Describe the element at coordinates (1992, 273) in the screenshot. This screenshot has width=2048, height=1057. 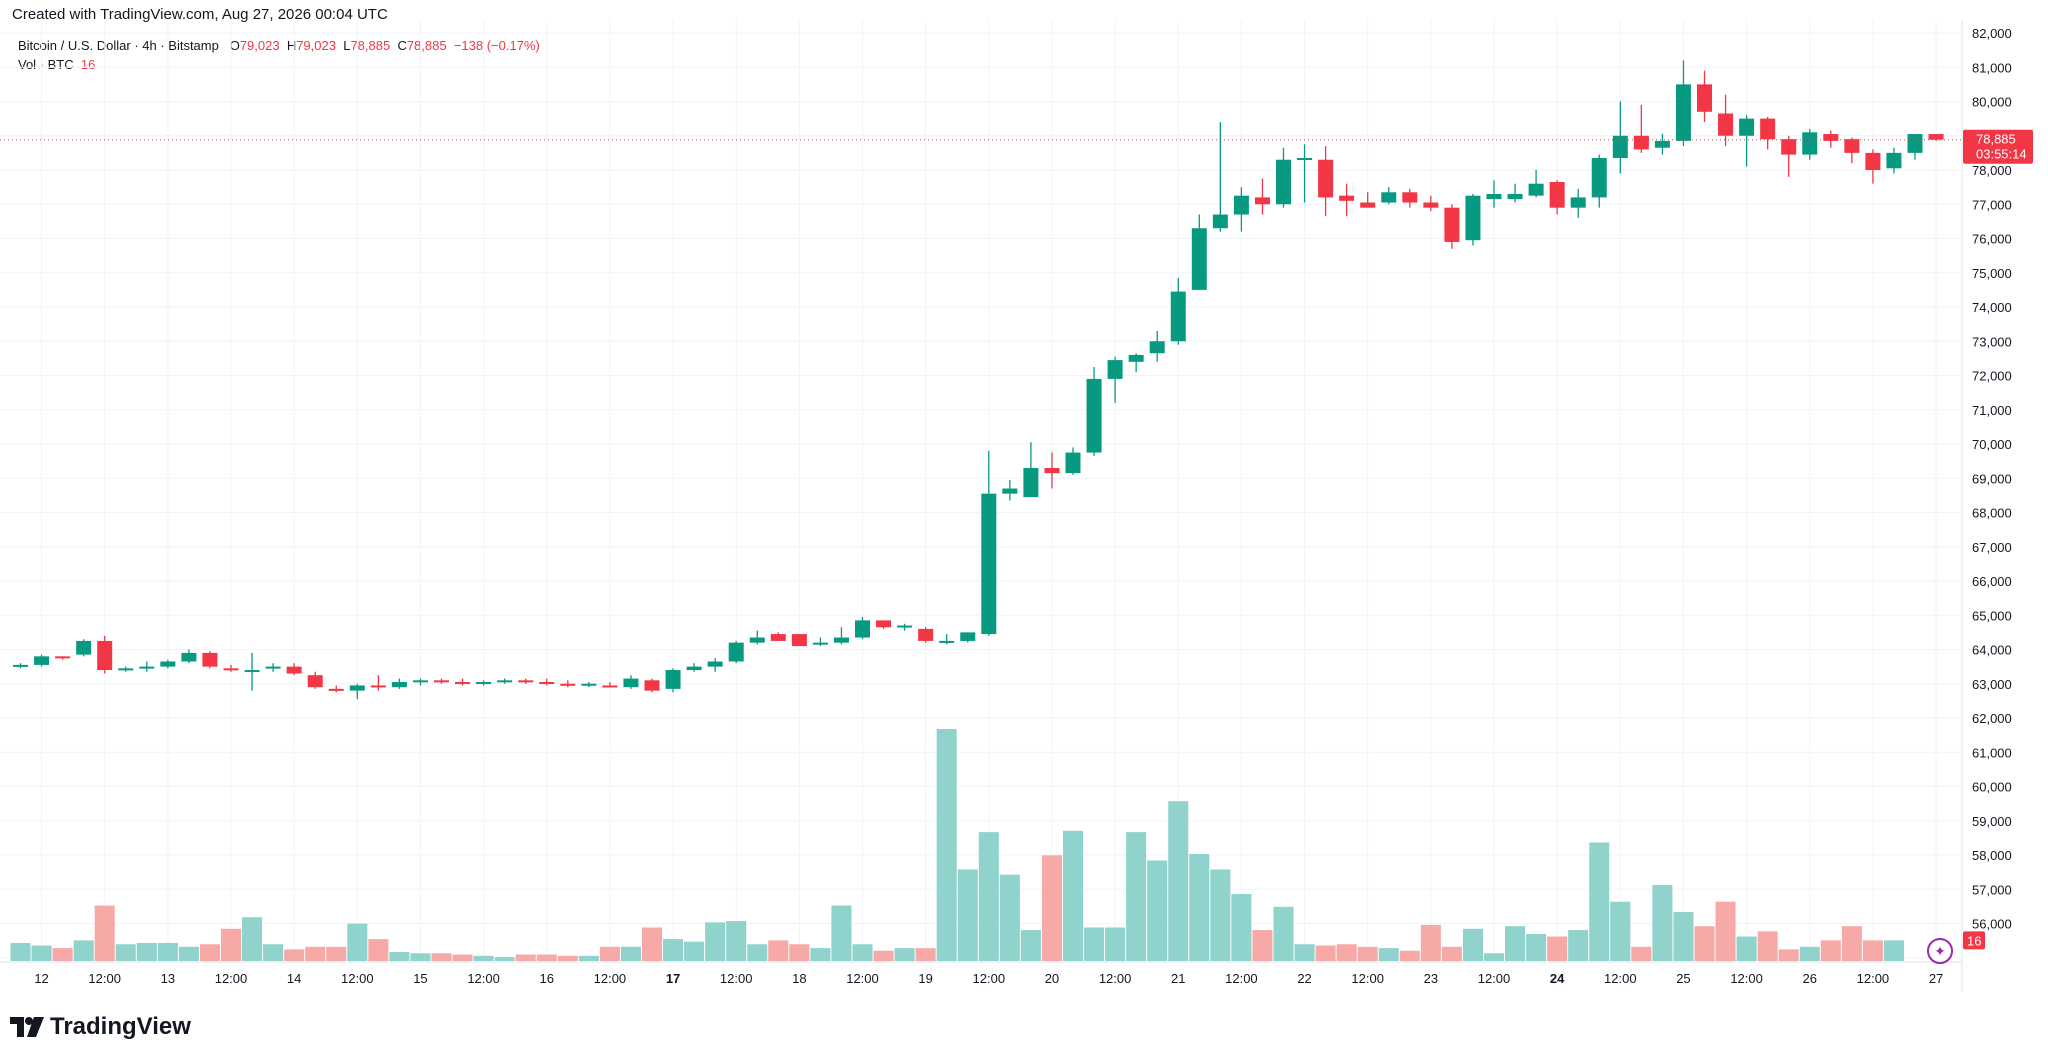
I see `y-tick-label: 75,000` at that location.